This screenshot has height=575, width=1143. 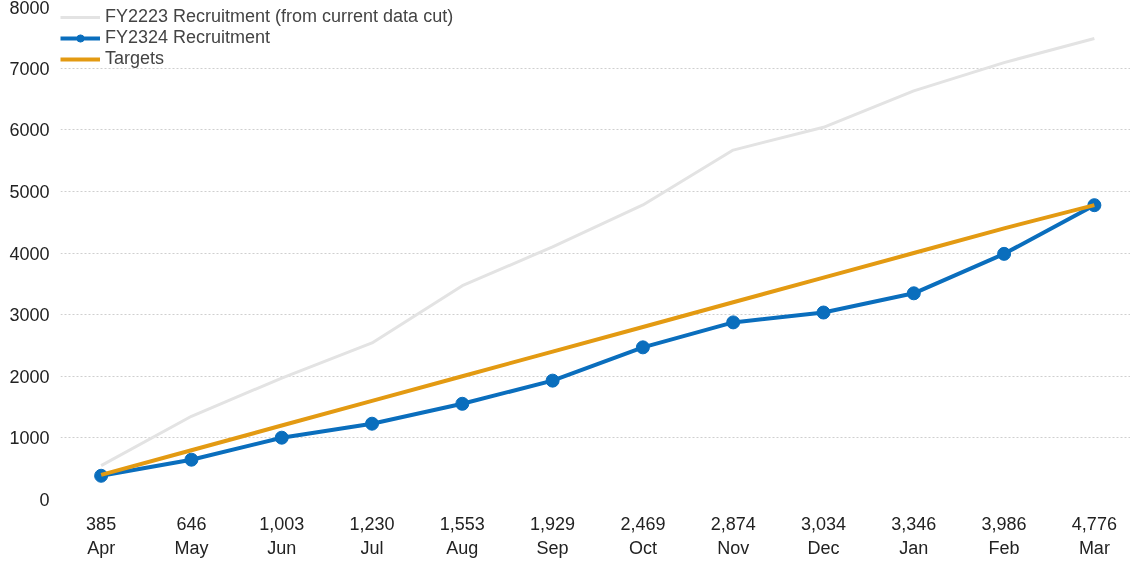 What do you see at coordinates (29, 253) in the screenshot?
I see `y-tick-label: 4000` at bounding box center [29, 253].